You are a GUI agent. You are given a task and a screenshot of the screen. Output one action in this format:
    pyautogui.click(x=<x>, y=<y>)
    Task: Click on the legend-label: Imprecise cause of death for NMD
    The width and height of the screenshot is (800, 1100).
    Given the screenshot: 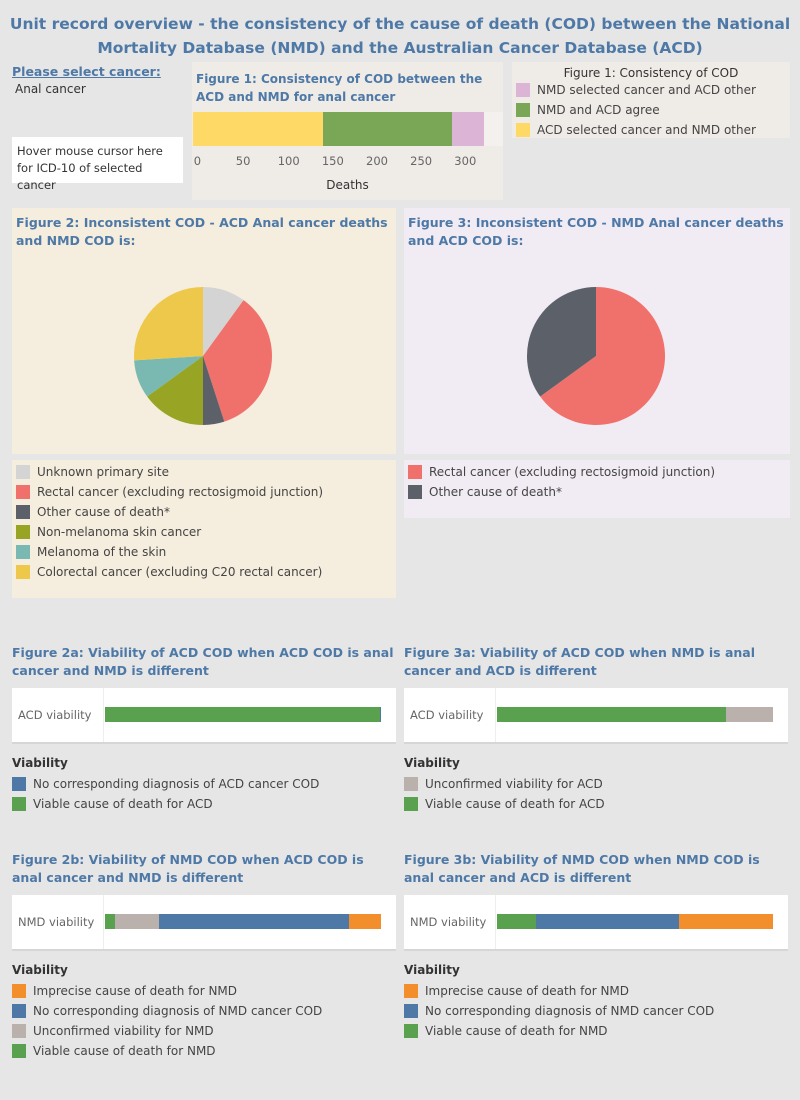 What is the action you would take?
    pyautogui.click(x=135, y=991)
    